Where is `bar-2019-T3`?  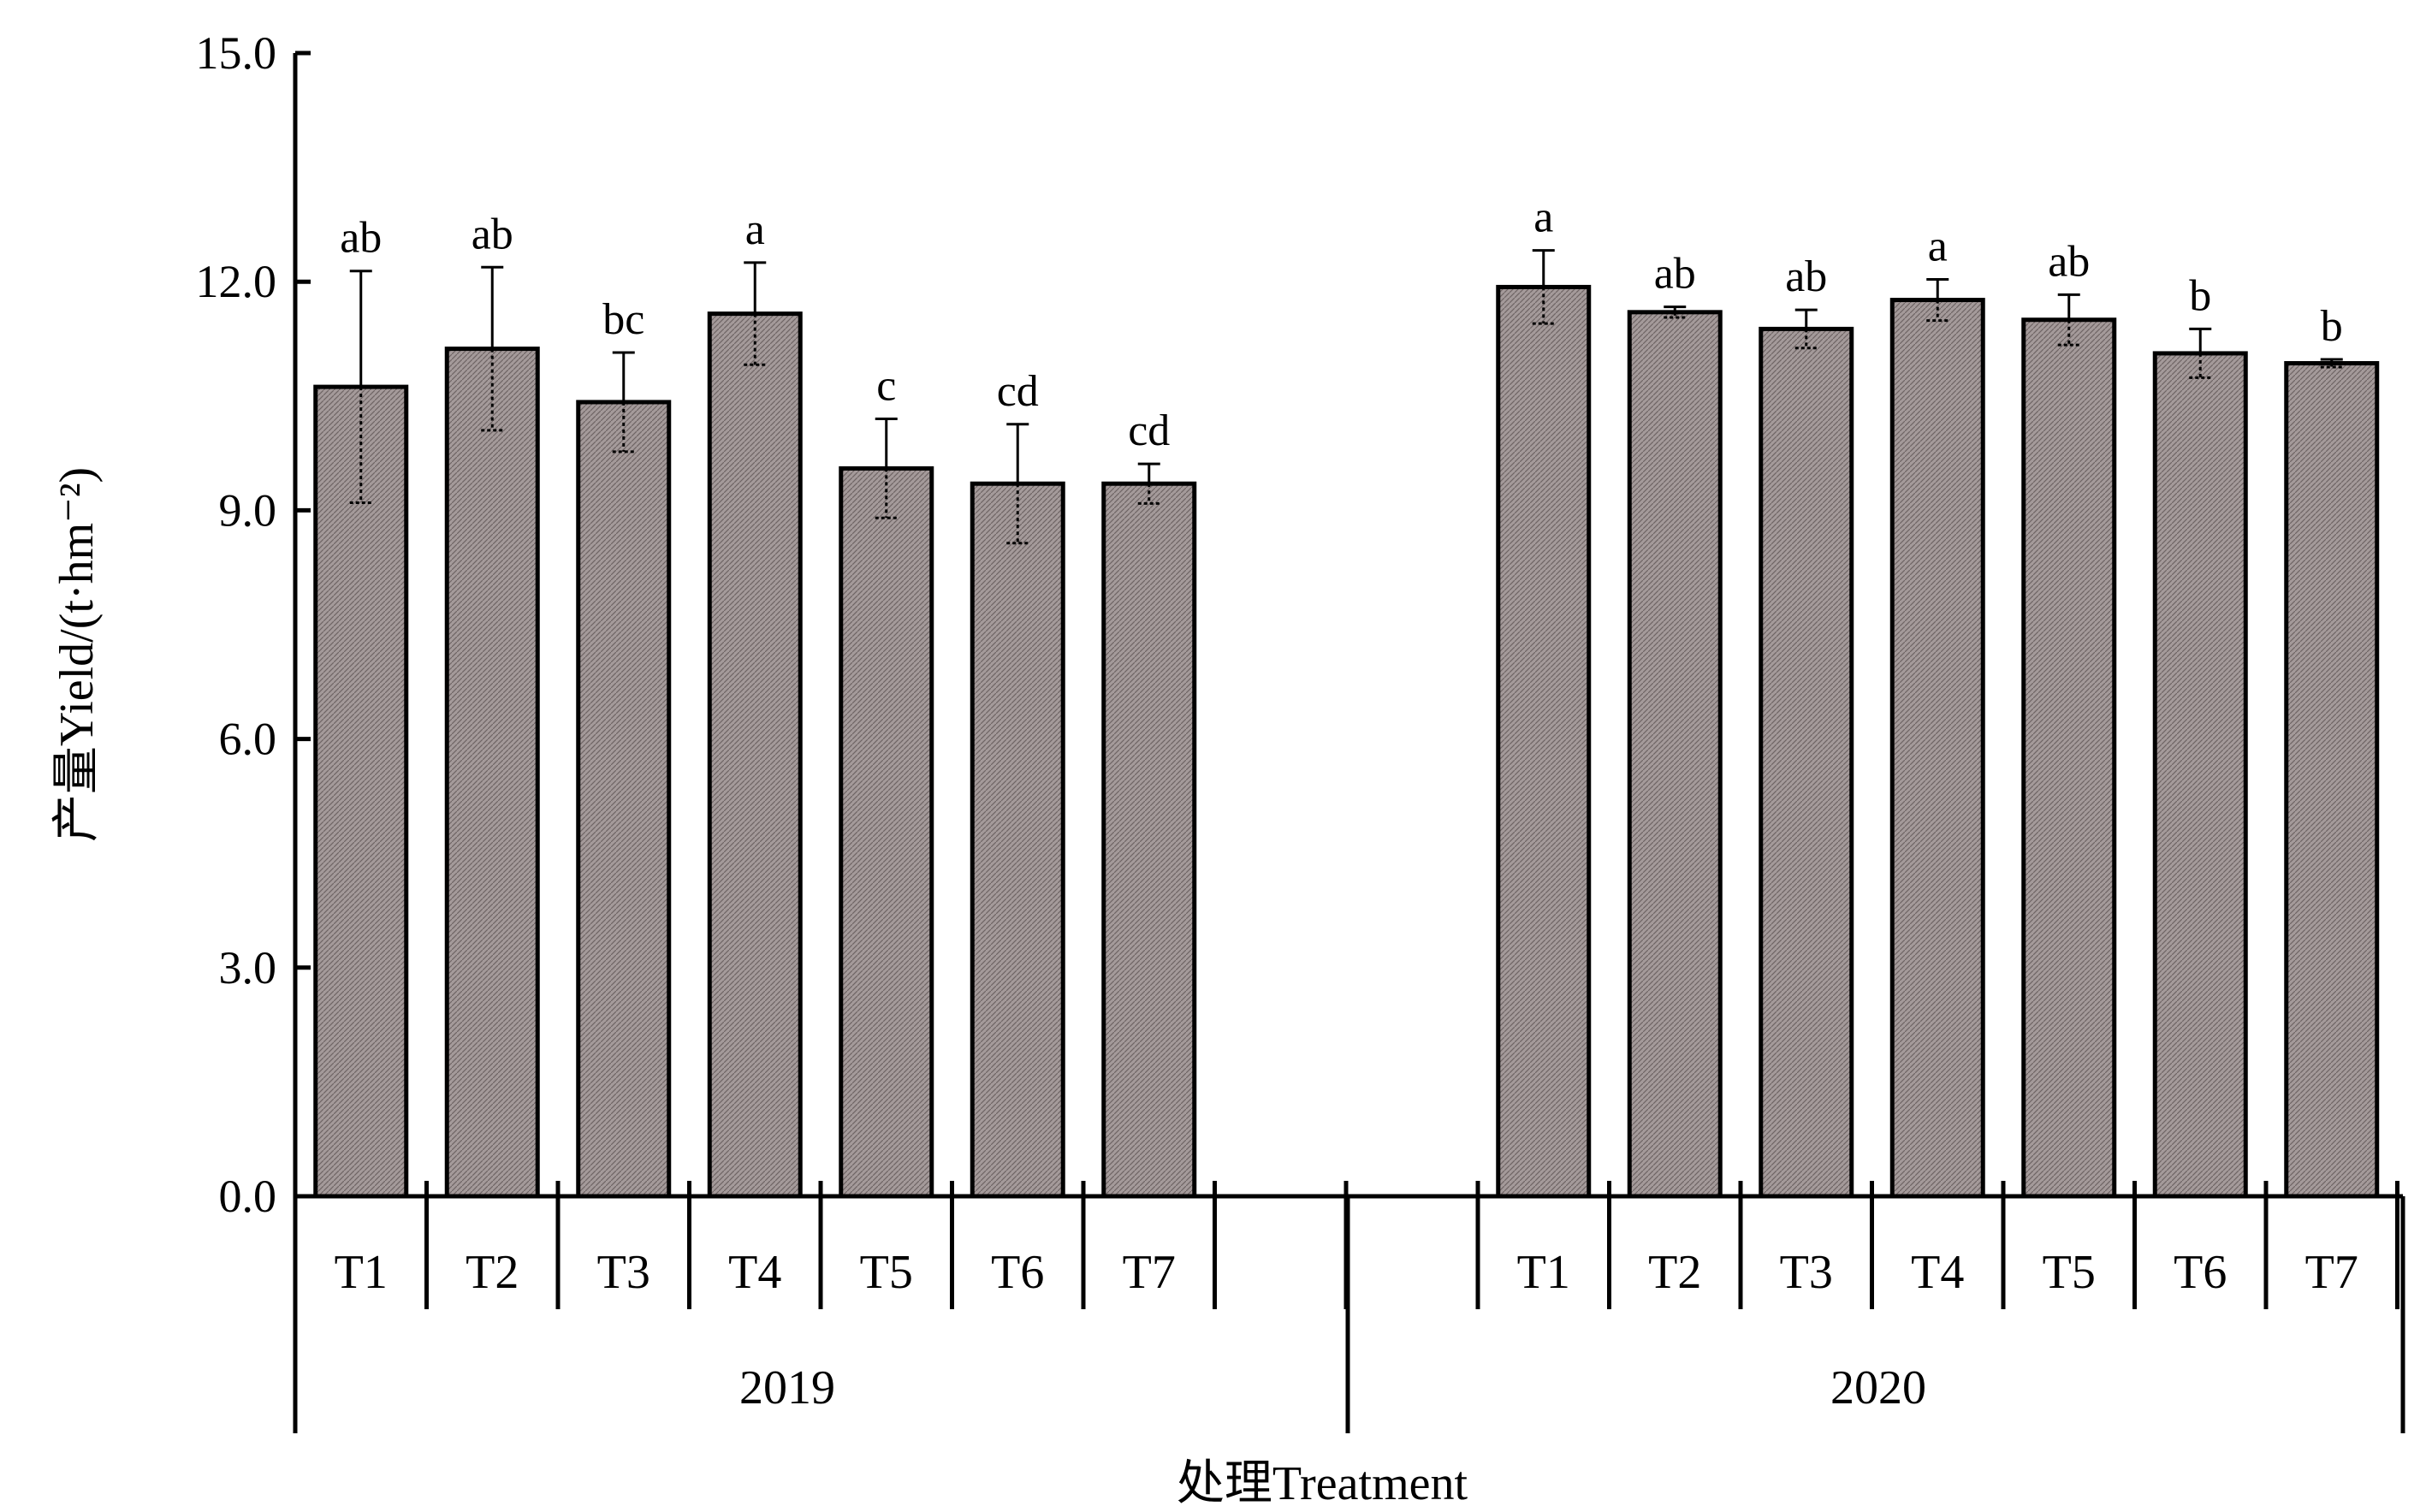
bar-2019-T3 is located at coordinates (624, 800).